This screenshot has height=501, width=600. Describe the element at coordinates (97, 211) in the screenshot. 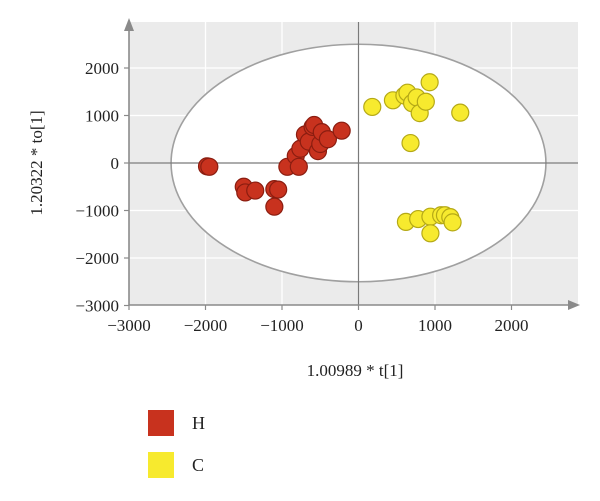

I see `y-tick-label: −1000` at that location.